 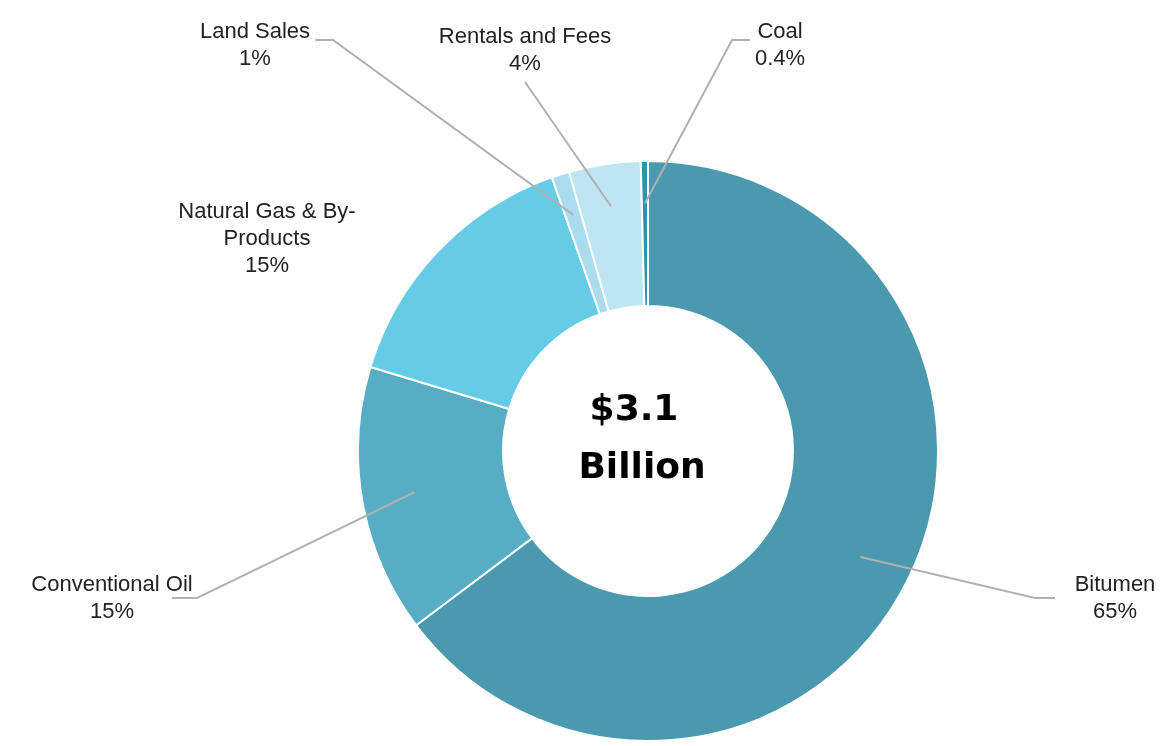 I want to click on data-label: 65%, so click(x=1115, y=611).